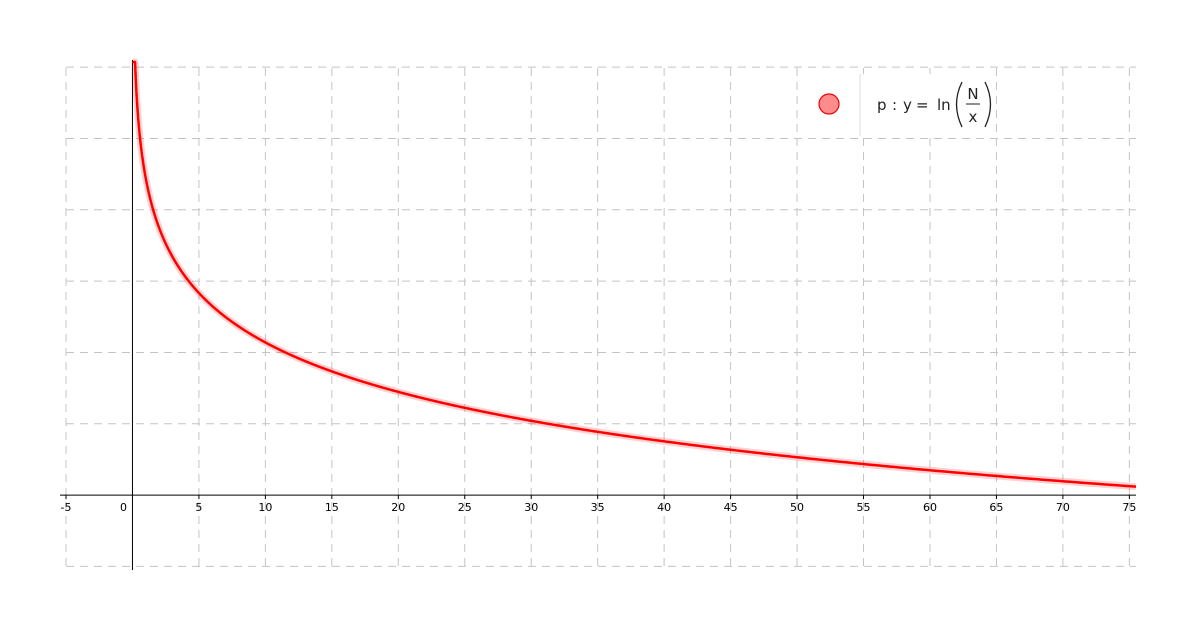 This screenshot has width=1200, height=628. I want to click on x-tick-label: 20, so click(398, 507).